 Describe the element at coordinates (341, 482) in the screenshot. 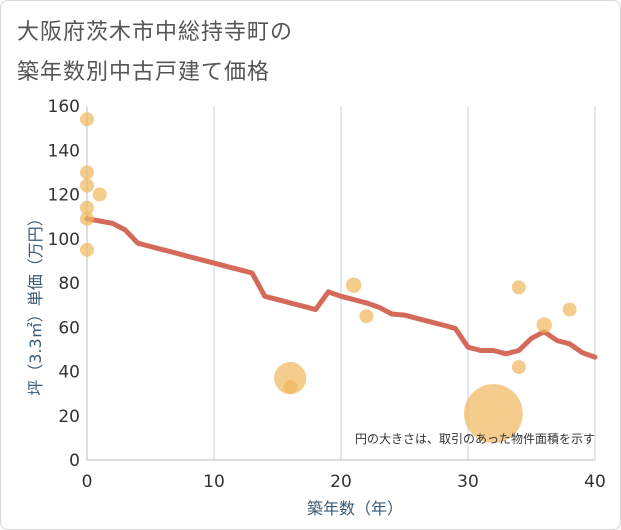

I see `x-tick-label: 20` at that location.